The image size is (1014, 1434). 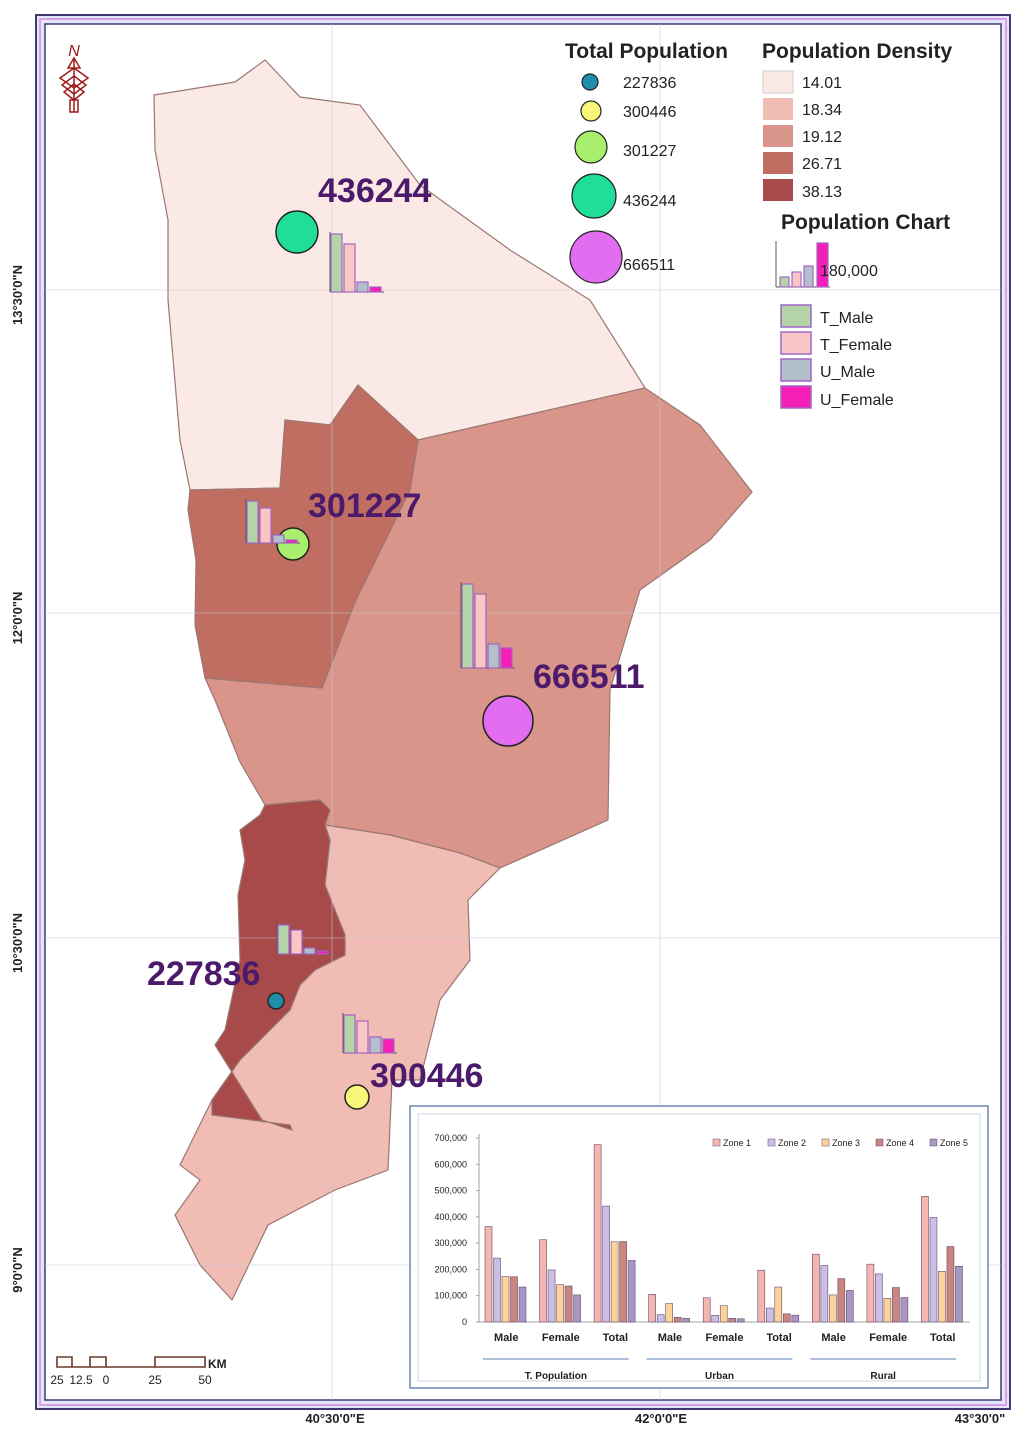 I want to click on scale-tick-2: 12.5, so click(x=81, y=1380).